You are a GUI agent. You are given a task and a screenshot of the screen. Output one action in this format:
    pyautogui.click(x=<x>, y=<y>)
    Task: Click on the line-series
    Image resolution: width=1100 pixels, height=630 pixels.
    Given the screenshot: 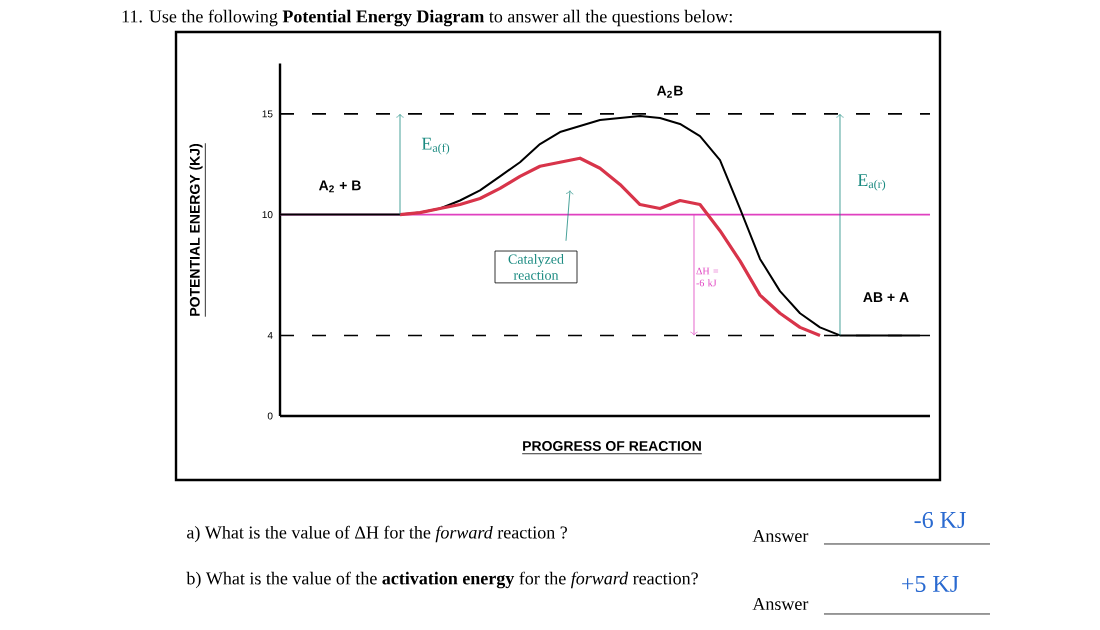 What is the action you would take?
    pyautogui.click(x=610, y=247)
    